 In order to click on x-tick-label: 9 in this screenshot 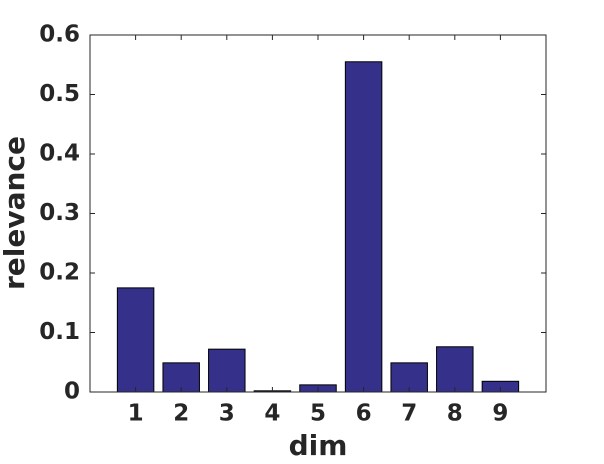, I will do `click(500, 414)`.